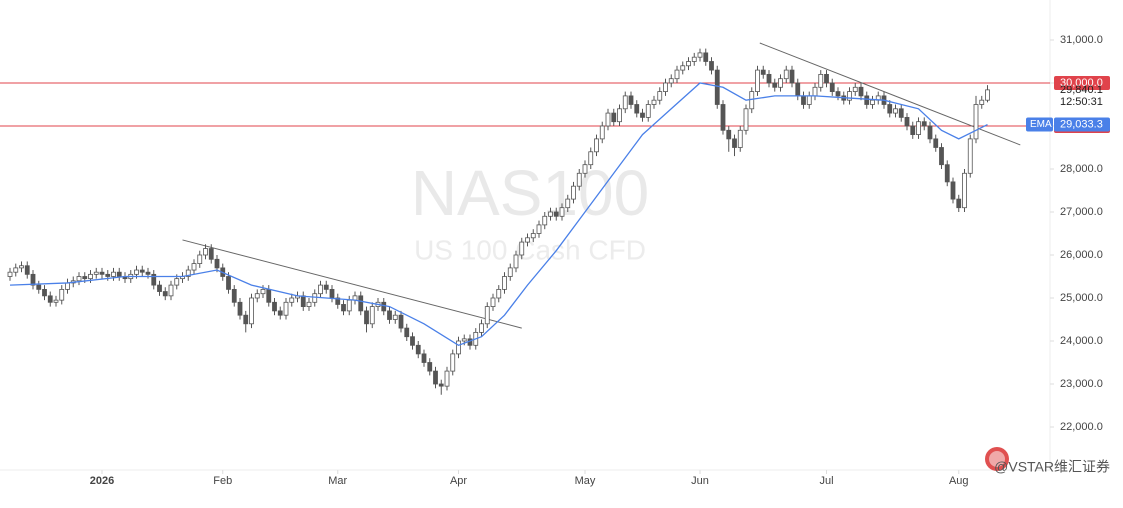 Image resolution: width=1123 pixels, height=508 pixels. I want to click on y-tick-label: 22,000.0, so click(1081, 427).